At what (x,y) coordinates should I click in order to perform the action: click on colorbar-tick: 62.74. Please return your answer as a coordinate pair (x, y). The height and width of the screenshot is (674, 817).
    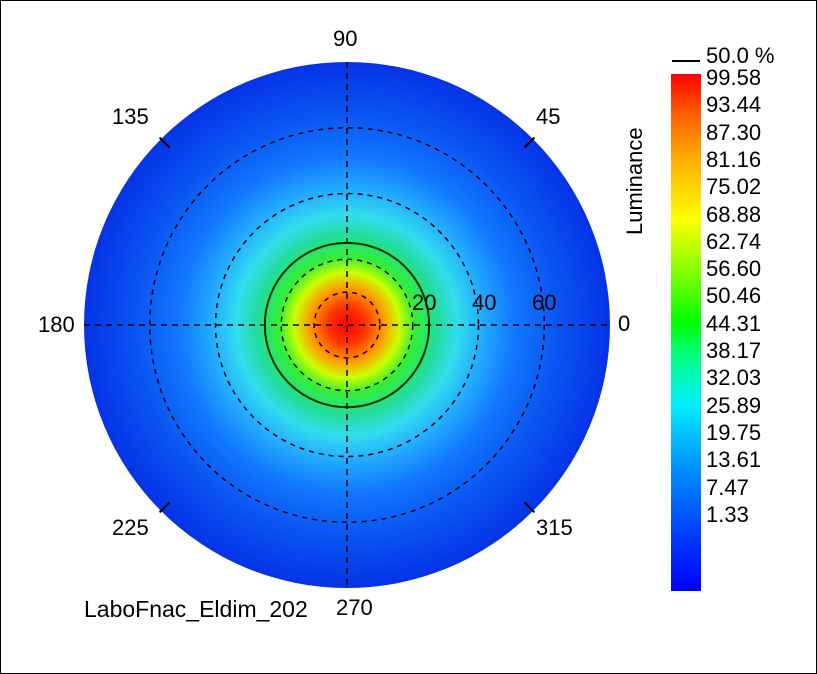
    Looking at the image, I should click on (734, 241).